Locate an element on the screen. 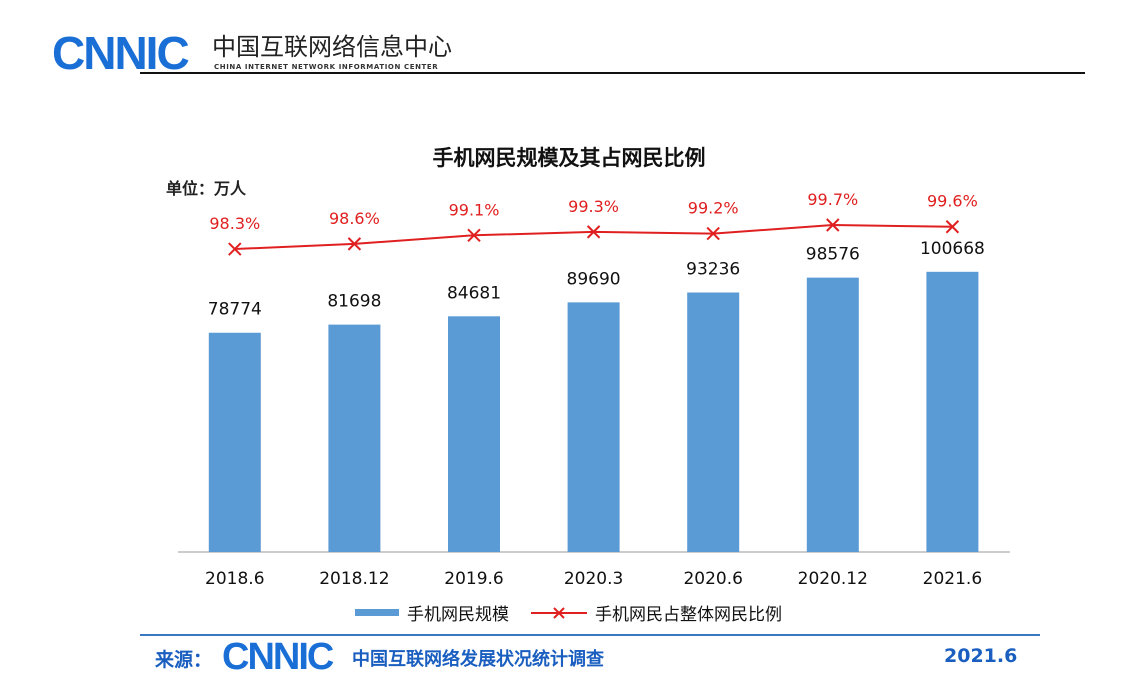 The image size is (1138, 698). x-tick-label: 2021.6 is located at coordinates (952, 579).